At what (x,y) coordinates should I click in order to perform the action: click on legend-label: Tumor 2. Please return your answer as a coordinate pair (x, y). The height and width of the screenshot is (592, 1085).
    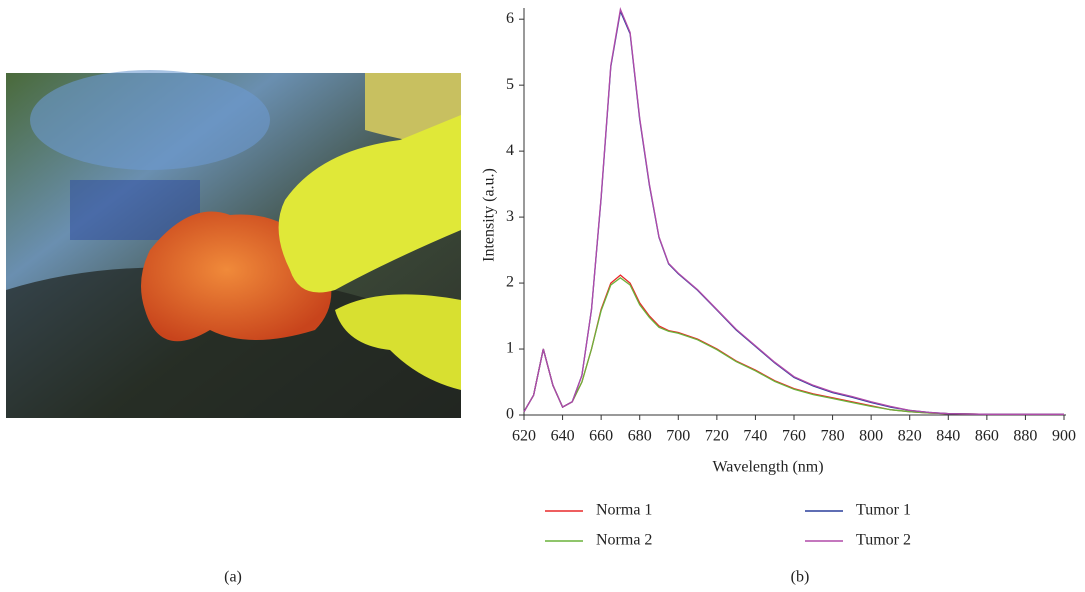
    Looking at the image, I should click on (883, 540).